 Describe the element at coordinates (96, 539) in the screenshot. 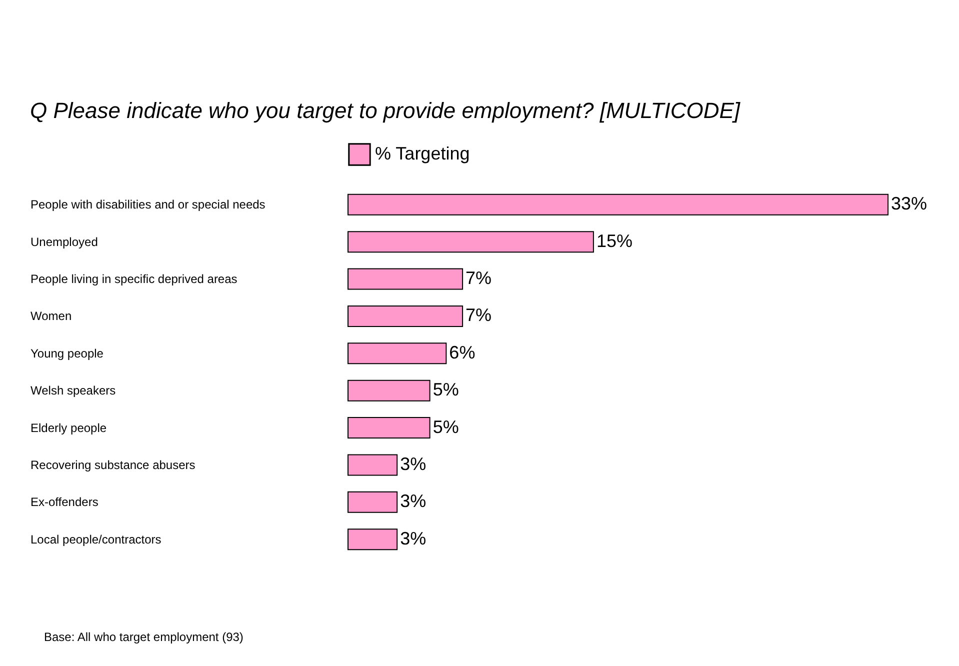

I see `y-tick-label: Local people/contractors` at that location.